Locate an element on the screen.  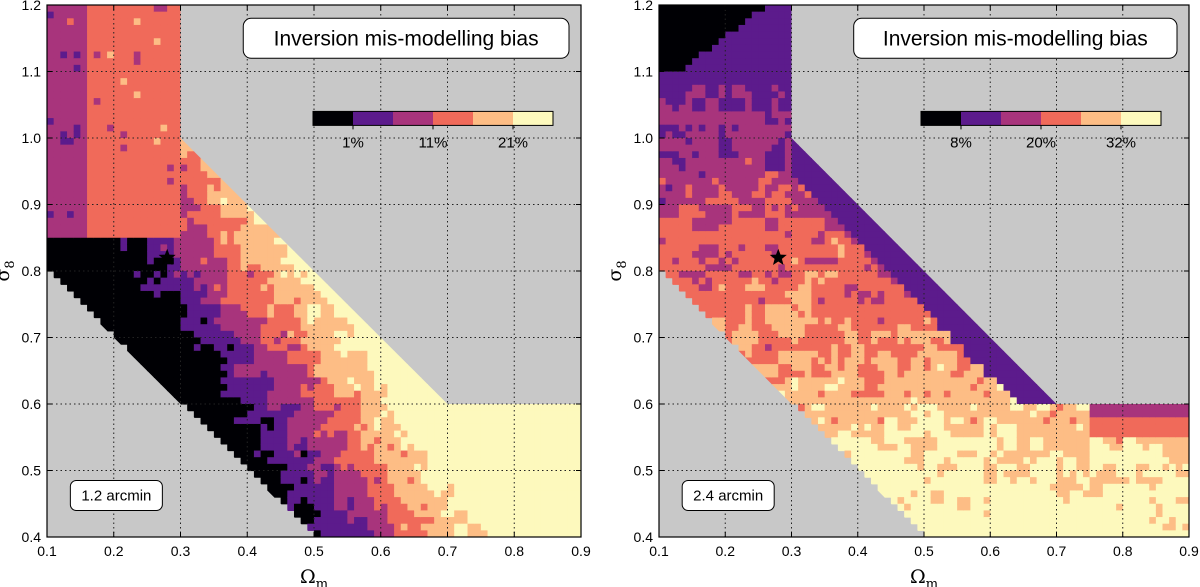
colorbar-segment is located at coordinates (453, 118).